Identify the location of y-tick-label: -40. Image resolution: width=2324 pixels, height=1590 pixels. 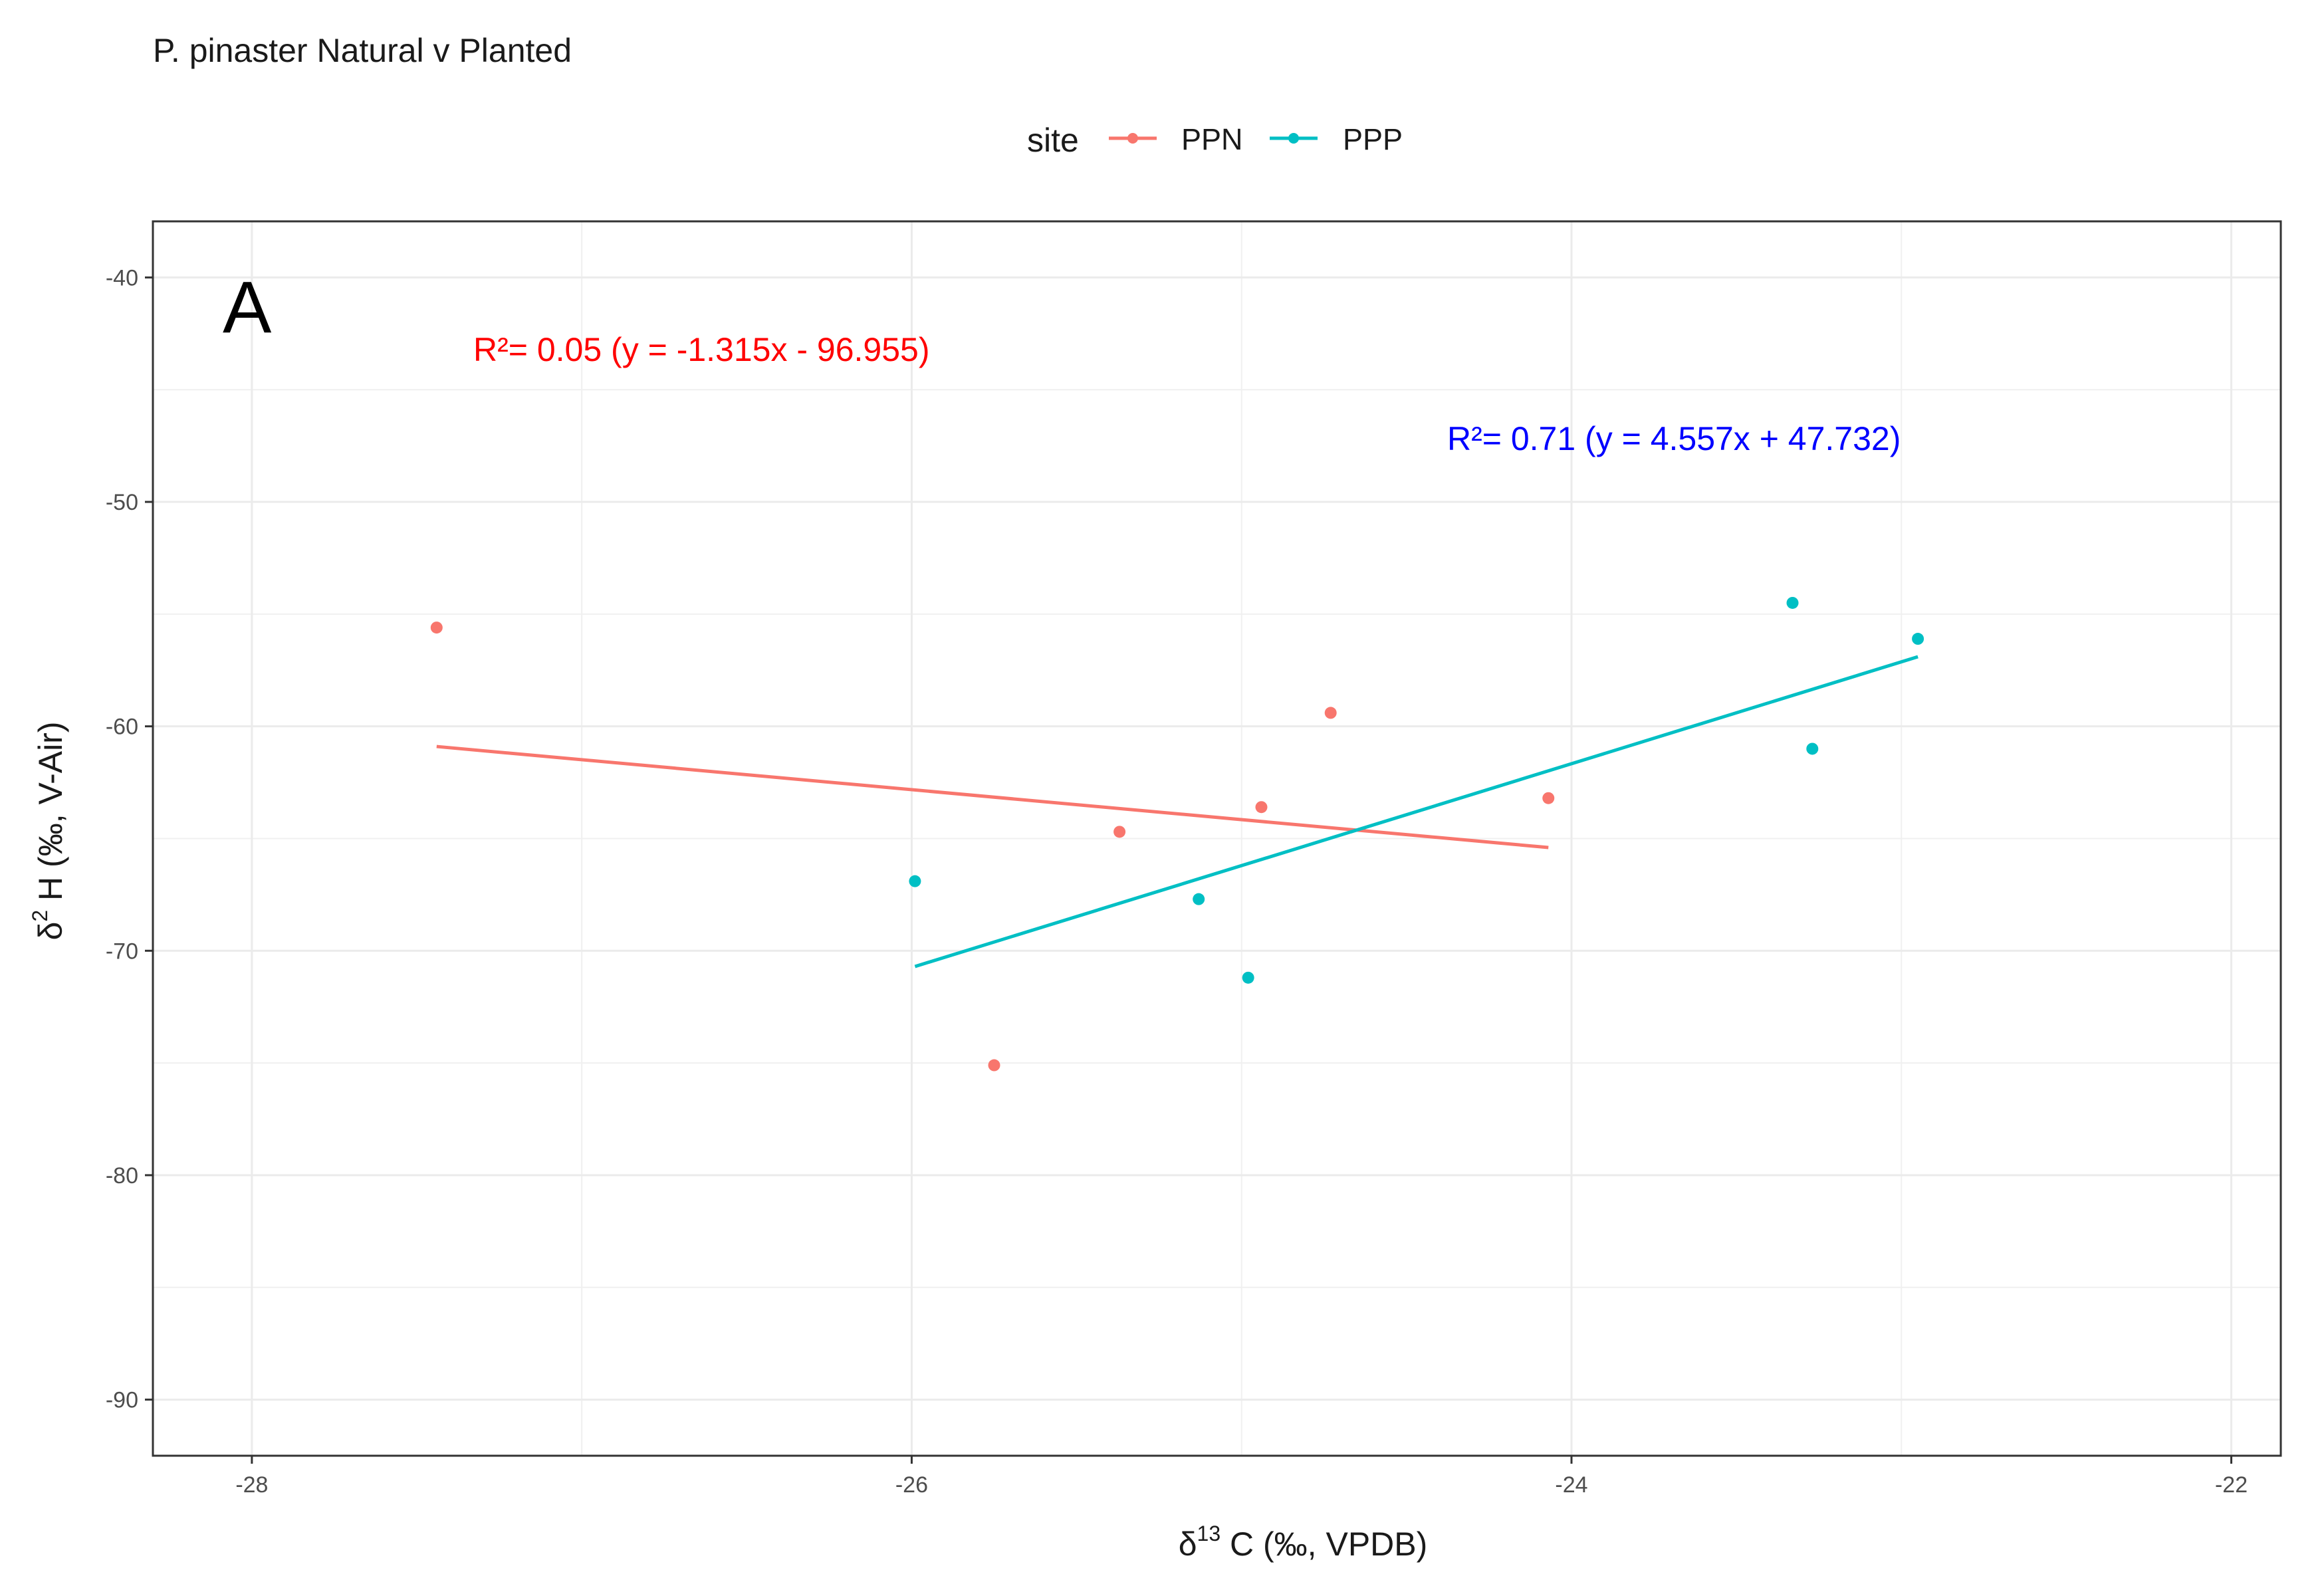
(122, 277).